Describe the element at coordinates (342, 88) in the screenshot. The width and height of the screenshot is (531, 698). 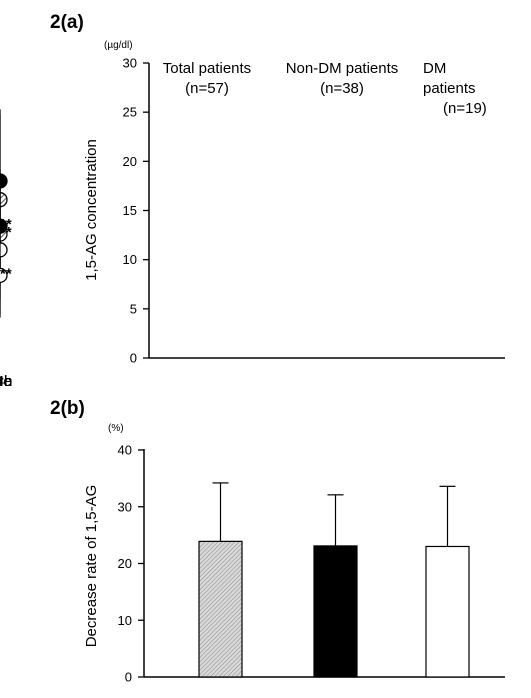
I see `group-label: (n=38)` at that location.